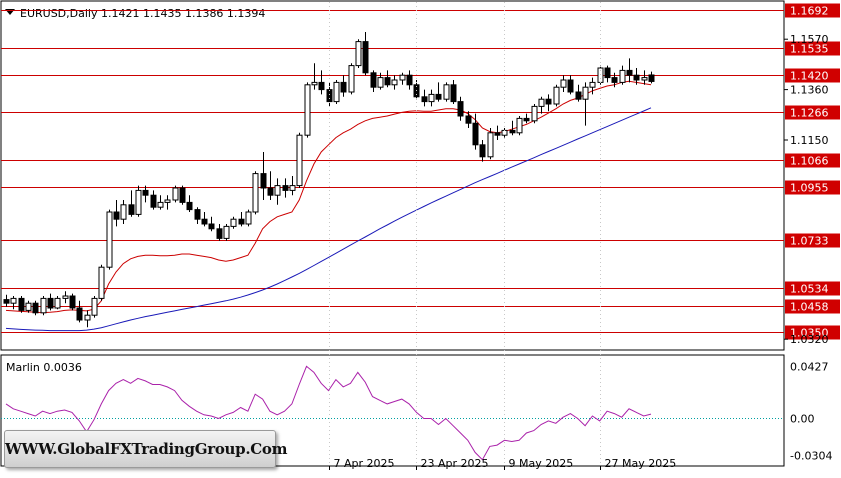 This screenshot has height=478, width=841. What do you see at coordinates (809, 307) in the screenshot?
I see `level-label: 1.0458` at bounding box center [809, 307].